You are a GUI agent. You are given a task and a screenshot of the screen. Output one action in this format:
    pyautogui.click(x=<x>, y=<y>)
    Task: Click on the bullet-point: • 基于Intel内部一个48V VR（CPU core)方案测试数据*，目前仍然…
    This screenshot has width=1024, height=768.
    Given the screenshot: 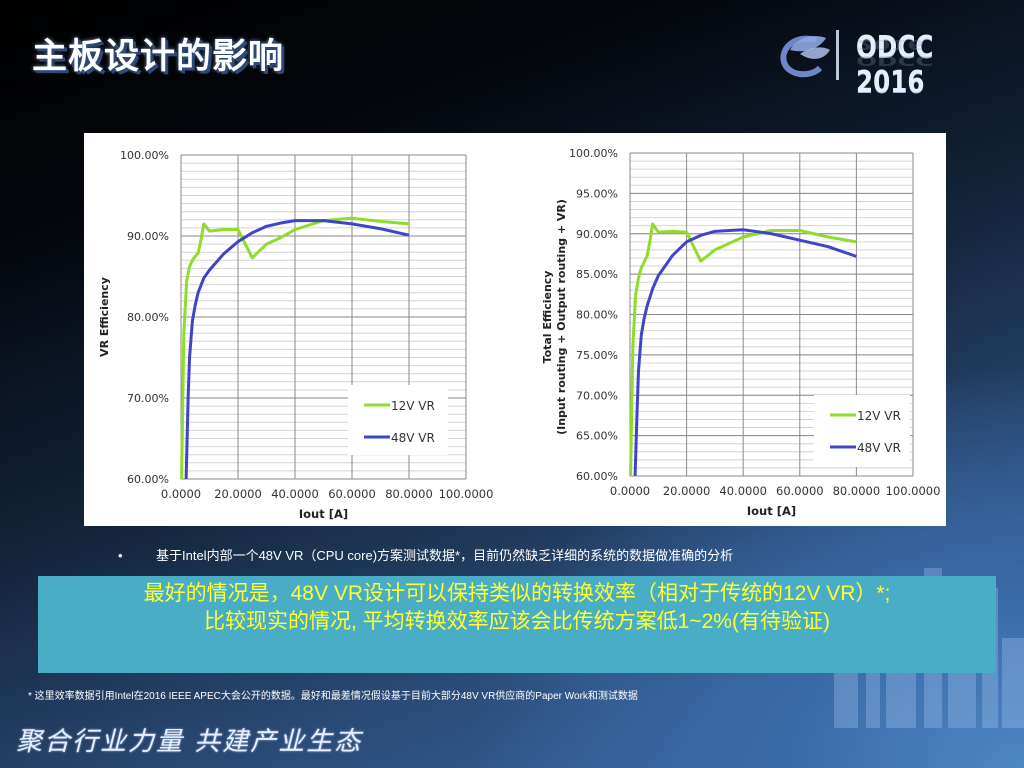 What is the action you would take?
    pyautogui.click(x=425, y=554)
    